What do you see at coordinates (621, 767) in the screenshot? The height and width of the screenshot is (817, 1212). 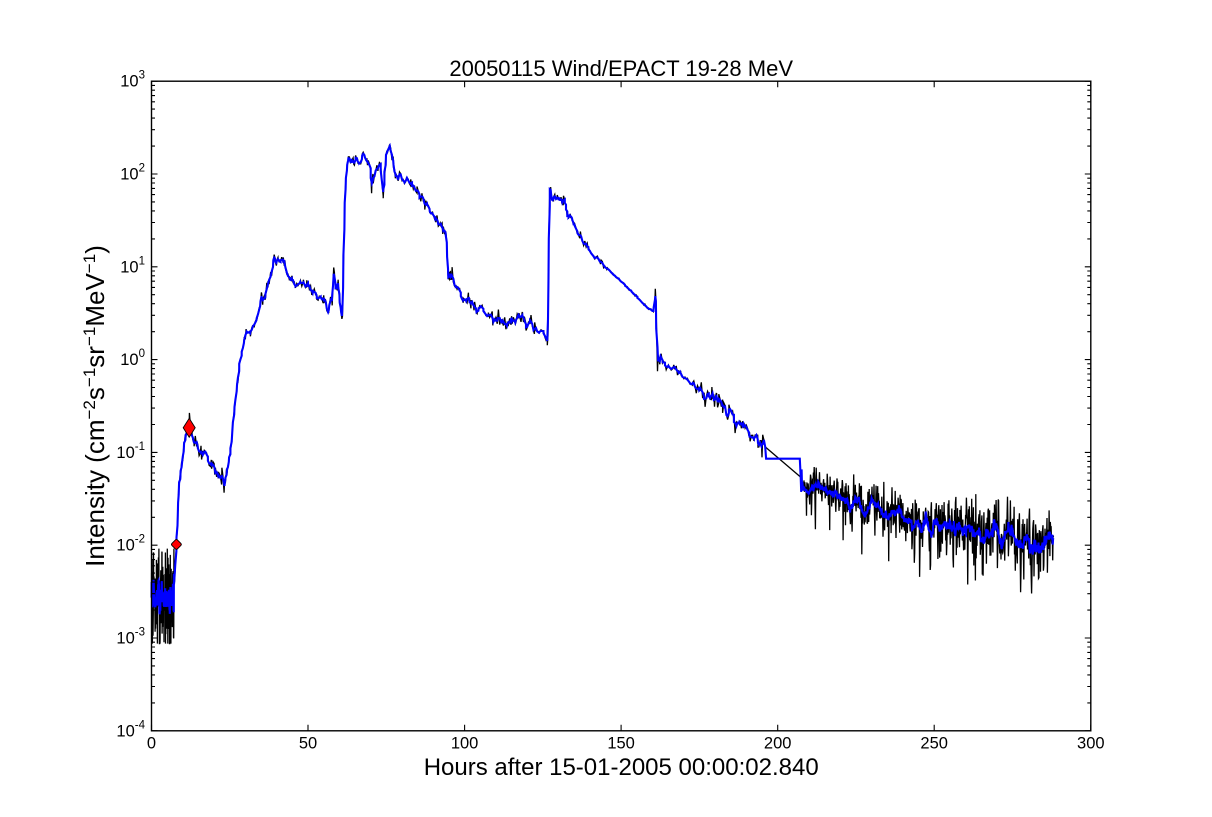 I see `svg-text:Hours after 15-01-2005 00:00:0: Hours after 15-01-2005 00:00:02.840` at bounding box center [621, 767].